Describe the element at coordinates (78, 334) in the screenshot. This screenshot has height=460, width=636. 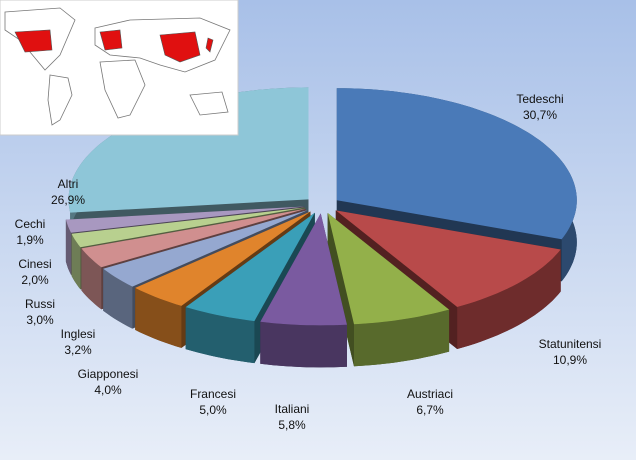
I see `slice-label: Inglesi` at that location.